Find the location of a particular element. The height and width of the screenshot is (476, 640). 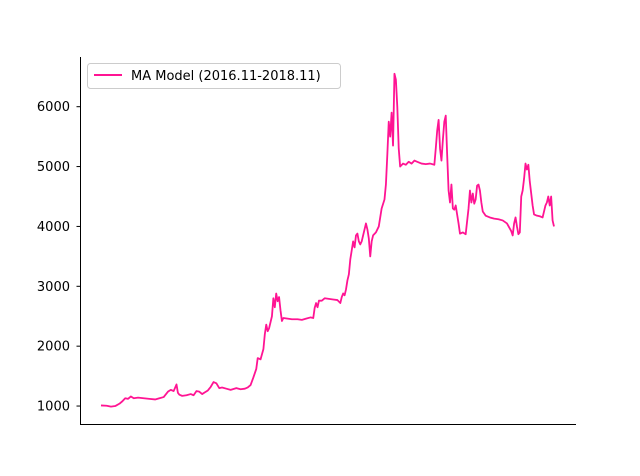

y-tick-label: 2000 is located at coordinates (53, 347).